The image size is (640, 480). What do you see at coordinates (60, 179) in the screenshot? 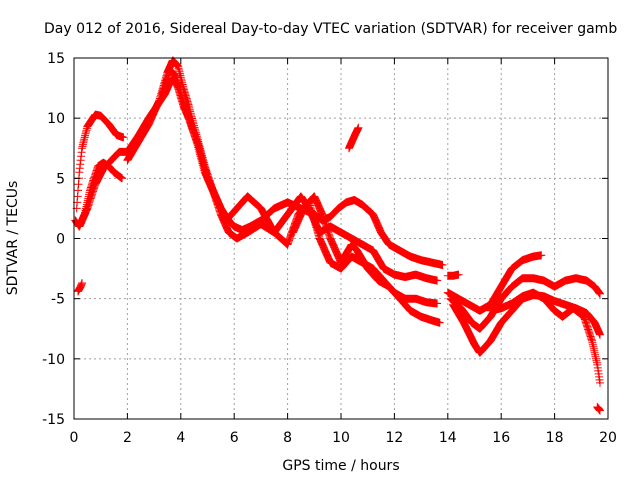
I see `y-tick-label: 5` at bounding box center [60, 179].